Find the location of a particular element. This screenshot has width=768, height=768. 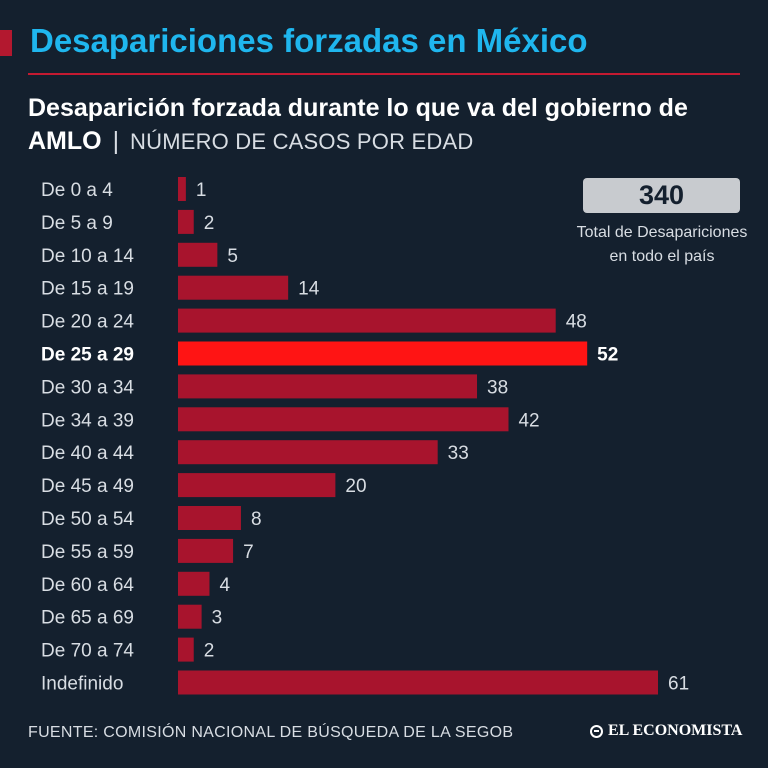

total-label: Total de Desapariciones en todo el país is located at coordinates (662, 245).